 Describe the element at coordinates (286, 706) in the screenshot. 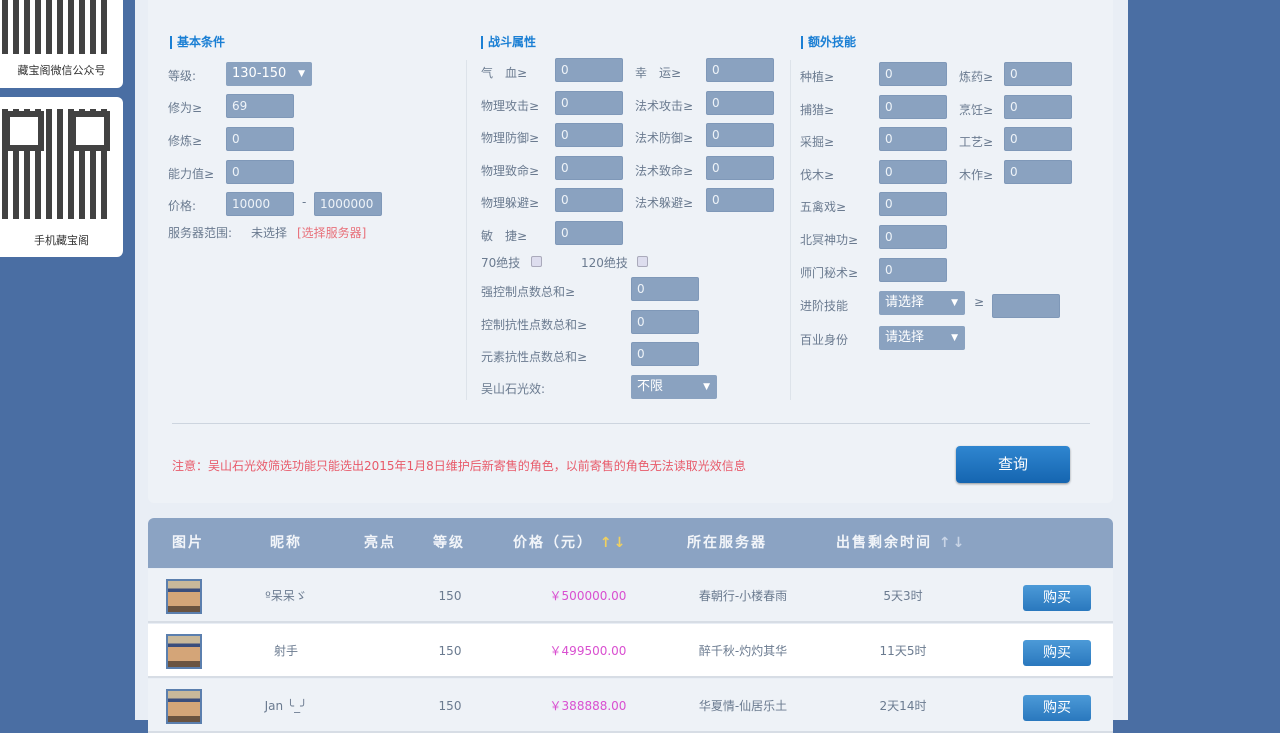

I see `nickname: Jan ╰_╯` at that location.